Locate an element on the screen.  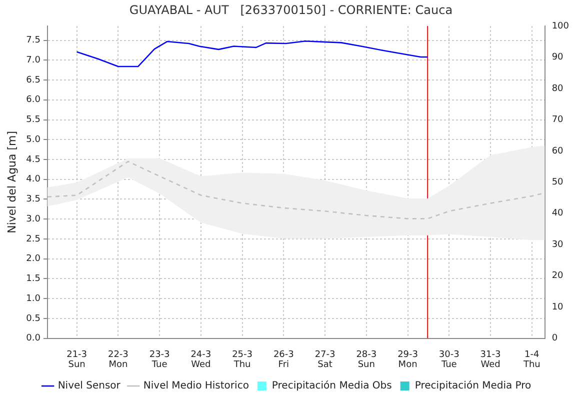
x-tick-label: 21-3 Sun is located at coordinates (77, 360).